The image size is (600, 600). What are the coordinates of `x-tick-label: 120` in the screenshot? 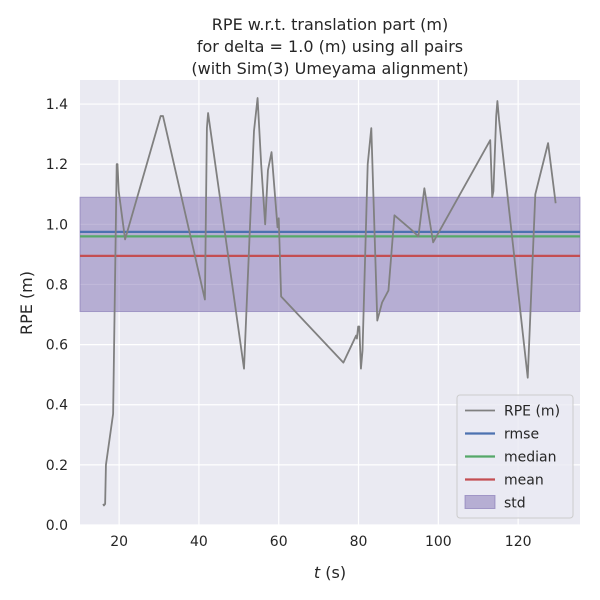 It's located at (518, 542).